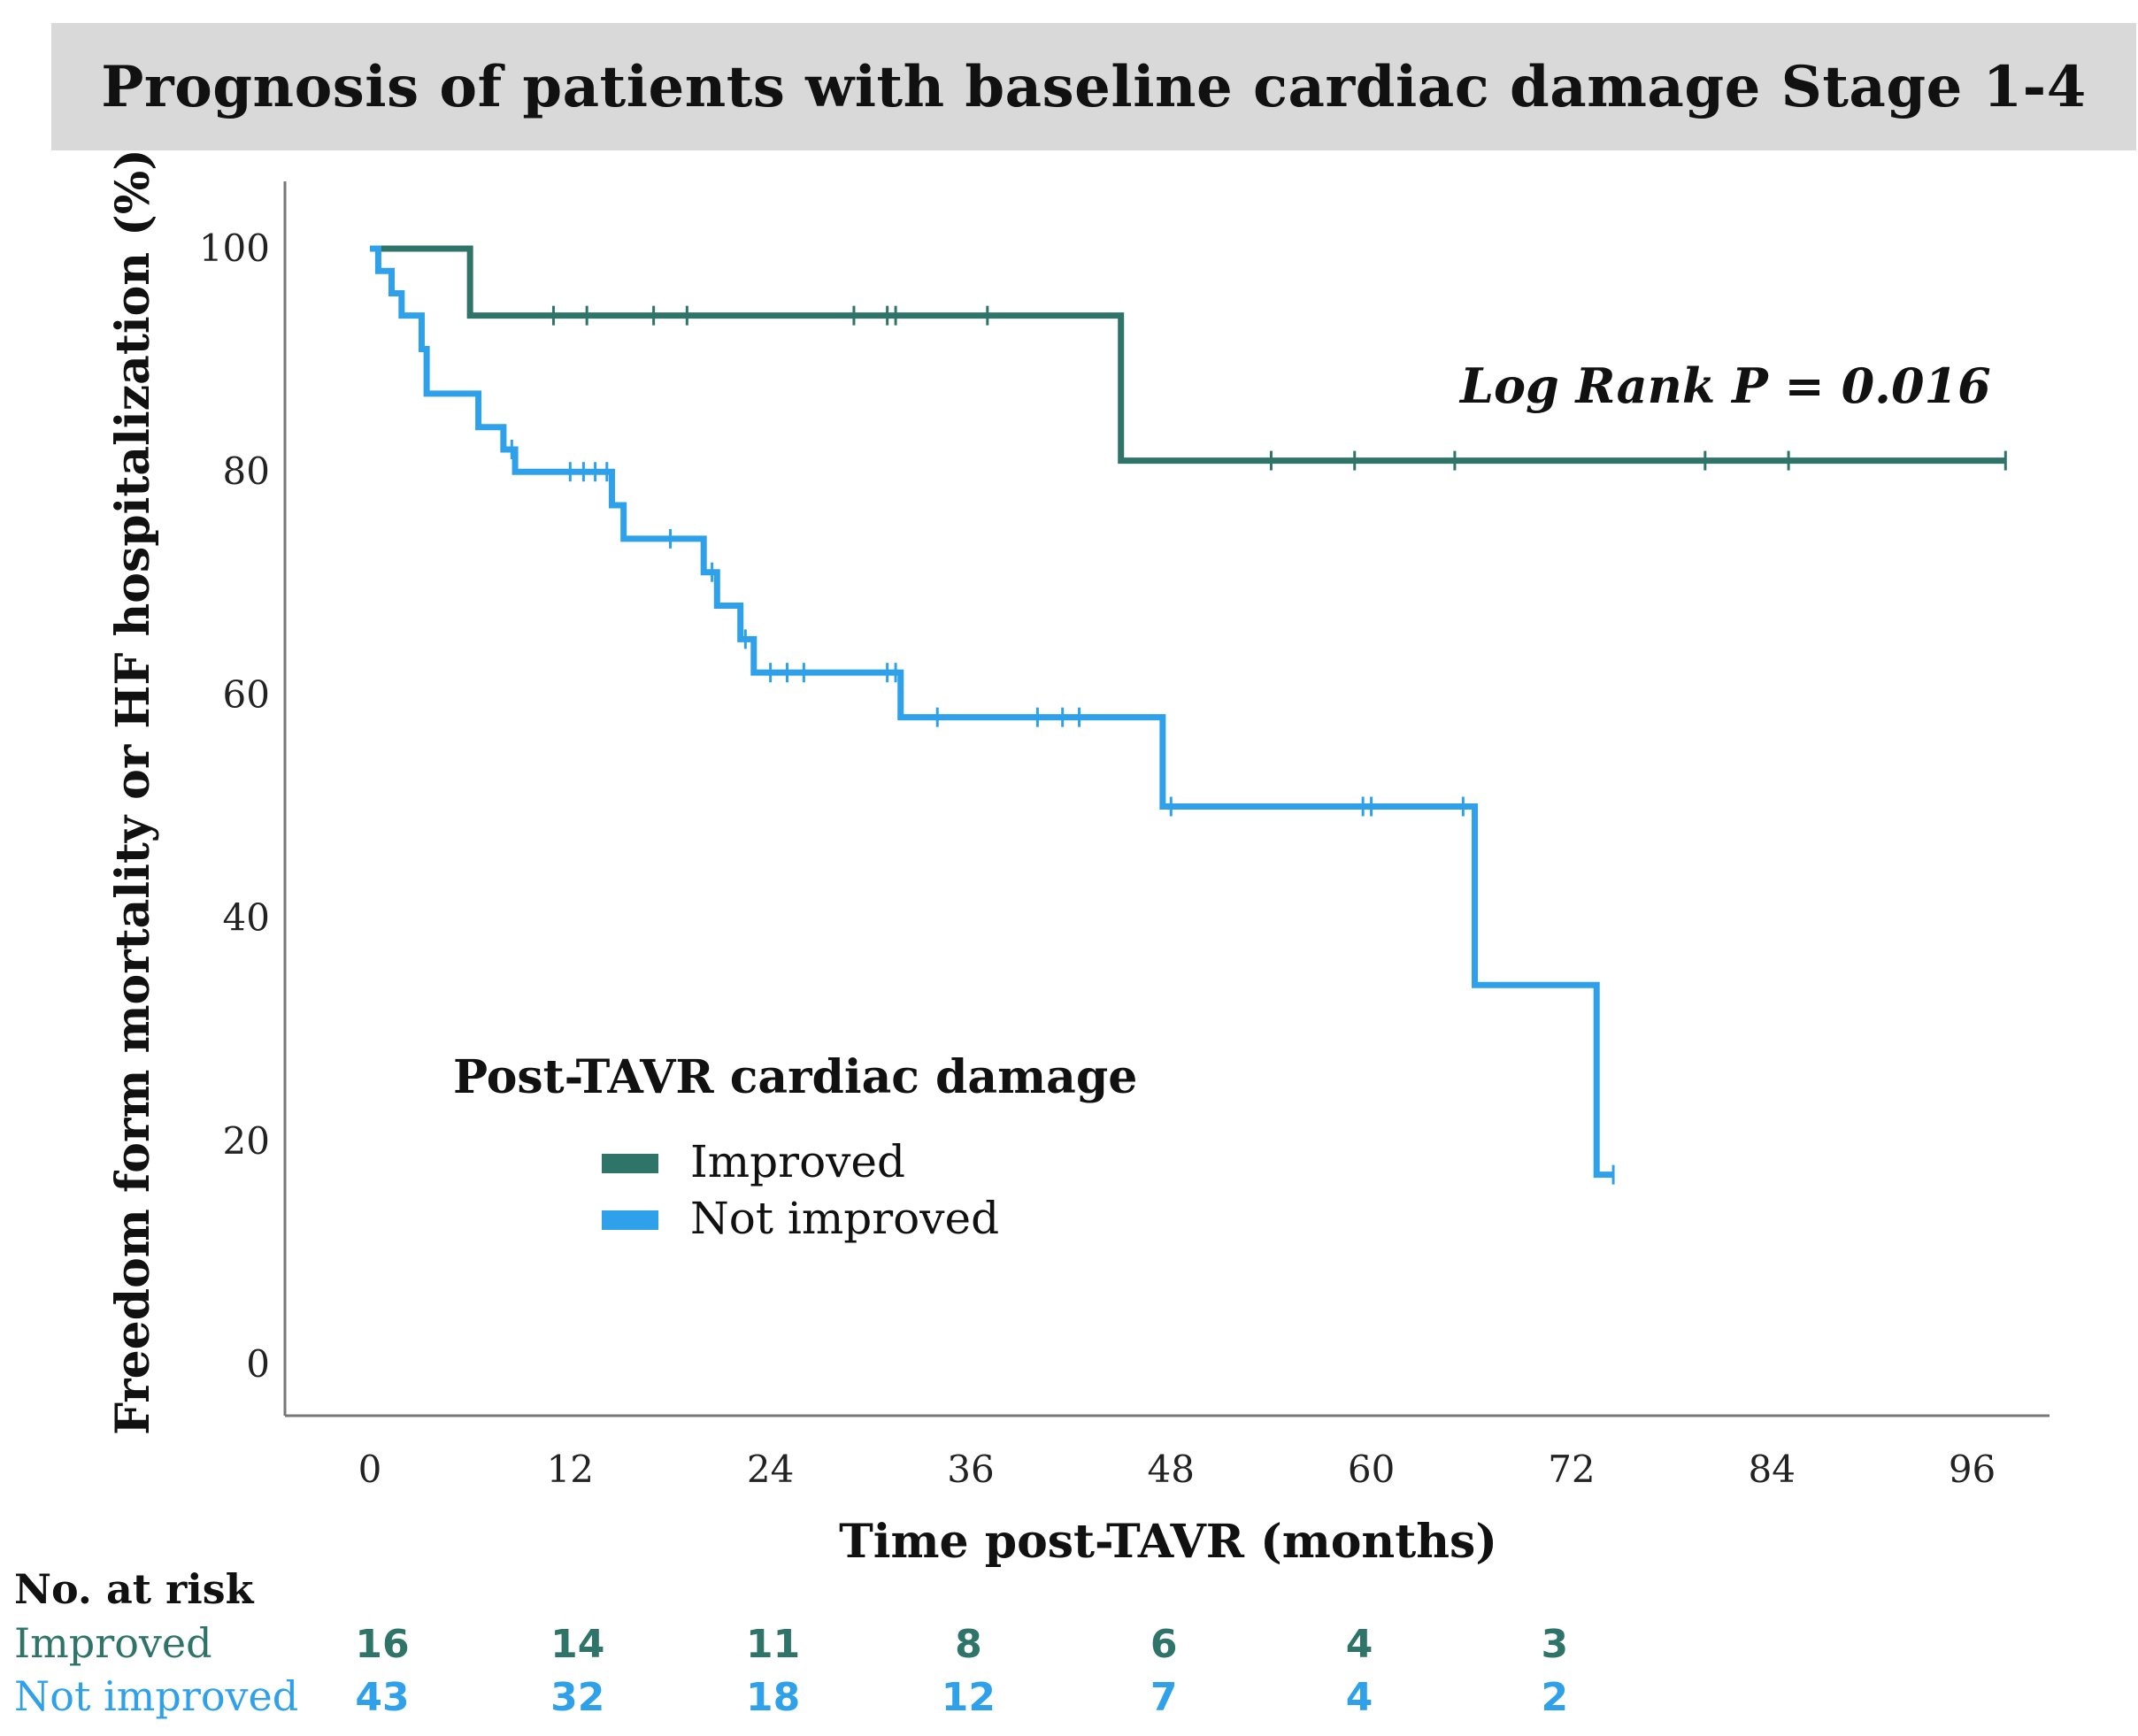  Describe the element at coordinates (1188, 355) in the screenshot. I see `survival-line` at that location.